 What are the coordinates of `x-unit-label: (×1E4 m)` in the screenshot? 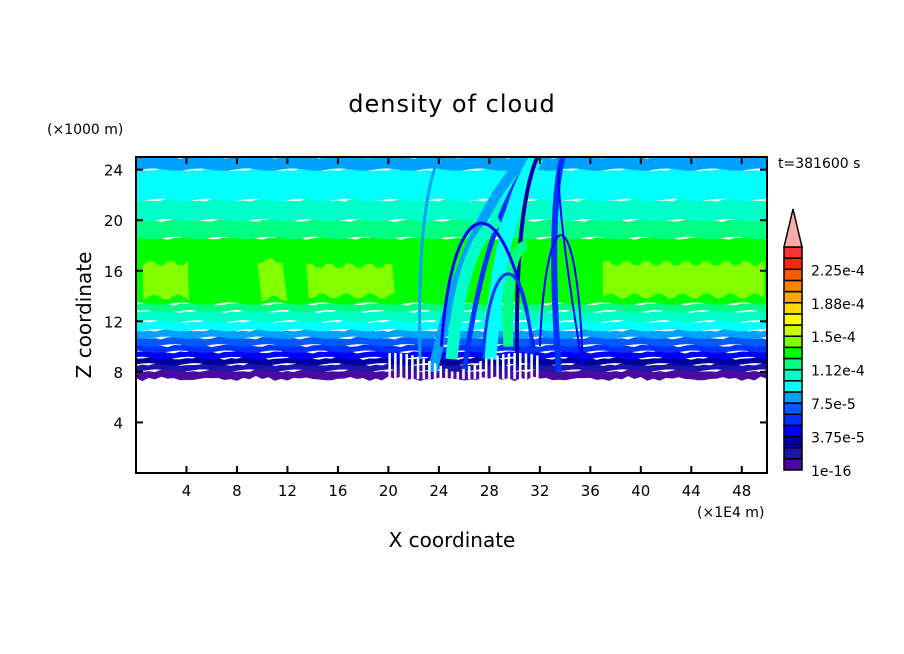 It's located at (730, 513).